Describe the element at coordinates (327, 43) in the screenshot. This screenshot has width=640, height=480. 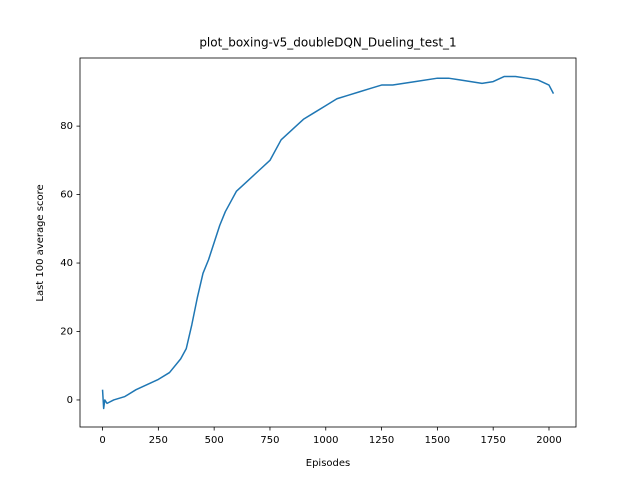
I see `chart-title: plot_boxing-v5_doubleDQN_Dueling_test_1` at that location.